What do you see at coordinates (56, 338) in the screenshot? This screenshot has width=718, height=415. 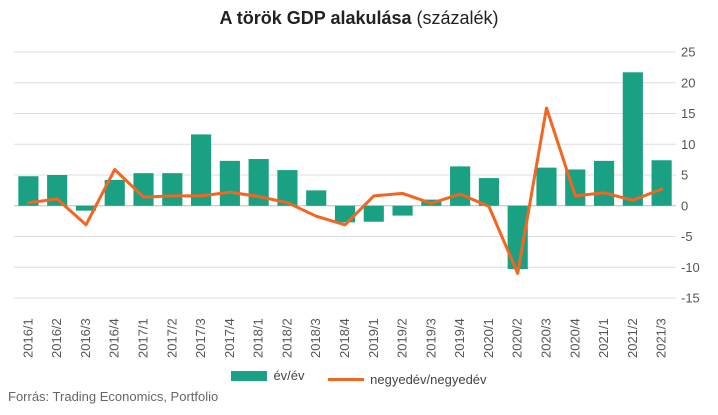 I see `x-tick-label: 2016/2` at bounding box center [56, 338].